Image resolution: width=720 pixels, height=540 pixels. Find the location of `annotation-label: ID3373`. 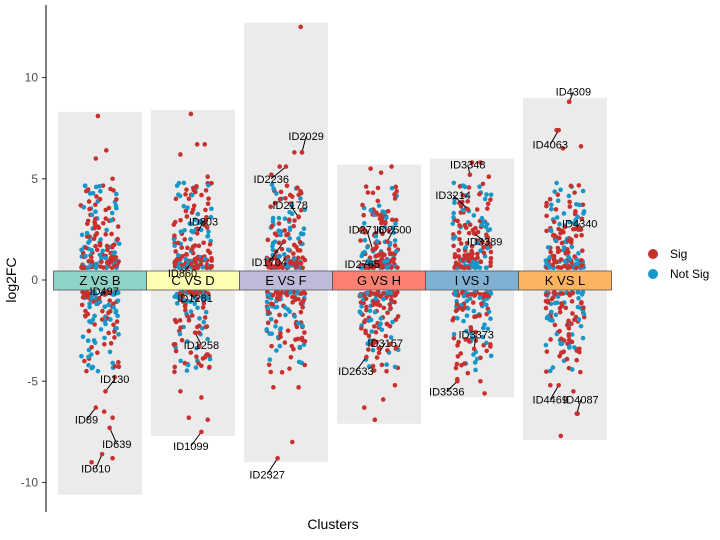

annotation-label: ID3373 is located at coordinates (475, 336).